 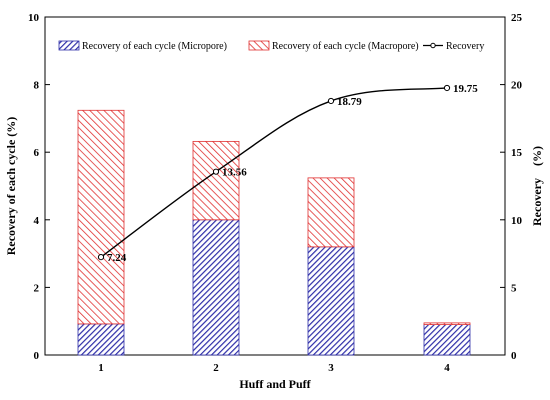 I want to click on legend-label-macropore: Recovery of each cycle (Macropore), so click(x=345, y=46).